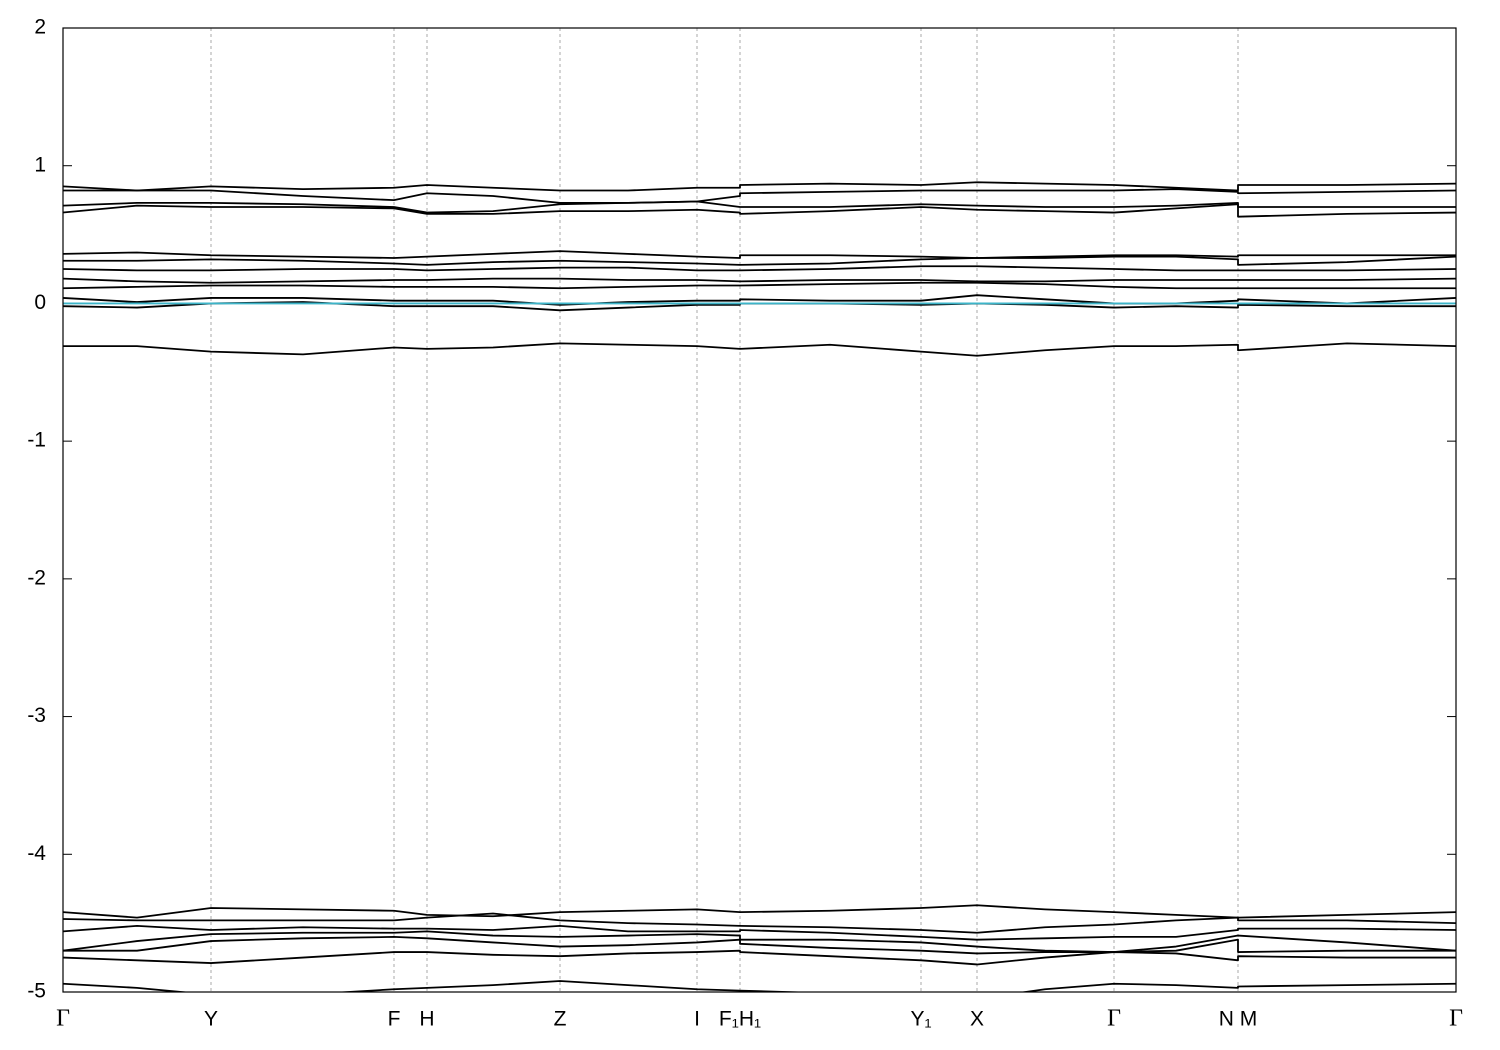  What do you see at coordinates (36, 577) in the screenshot?
I see `y-tick-label: -2` at bounding box center [36, 577].